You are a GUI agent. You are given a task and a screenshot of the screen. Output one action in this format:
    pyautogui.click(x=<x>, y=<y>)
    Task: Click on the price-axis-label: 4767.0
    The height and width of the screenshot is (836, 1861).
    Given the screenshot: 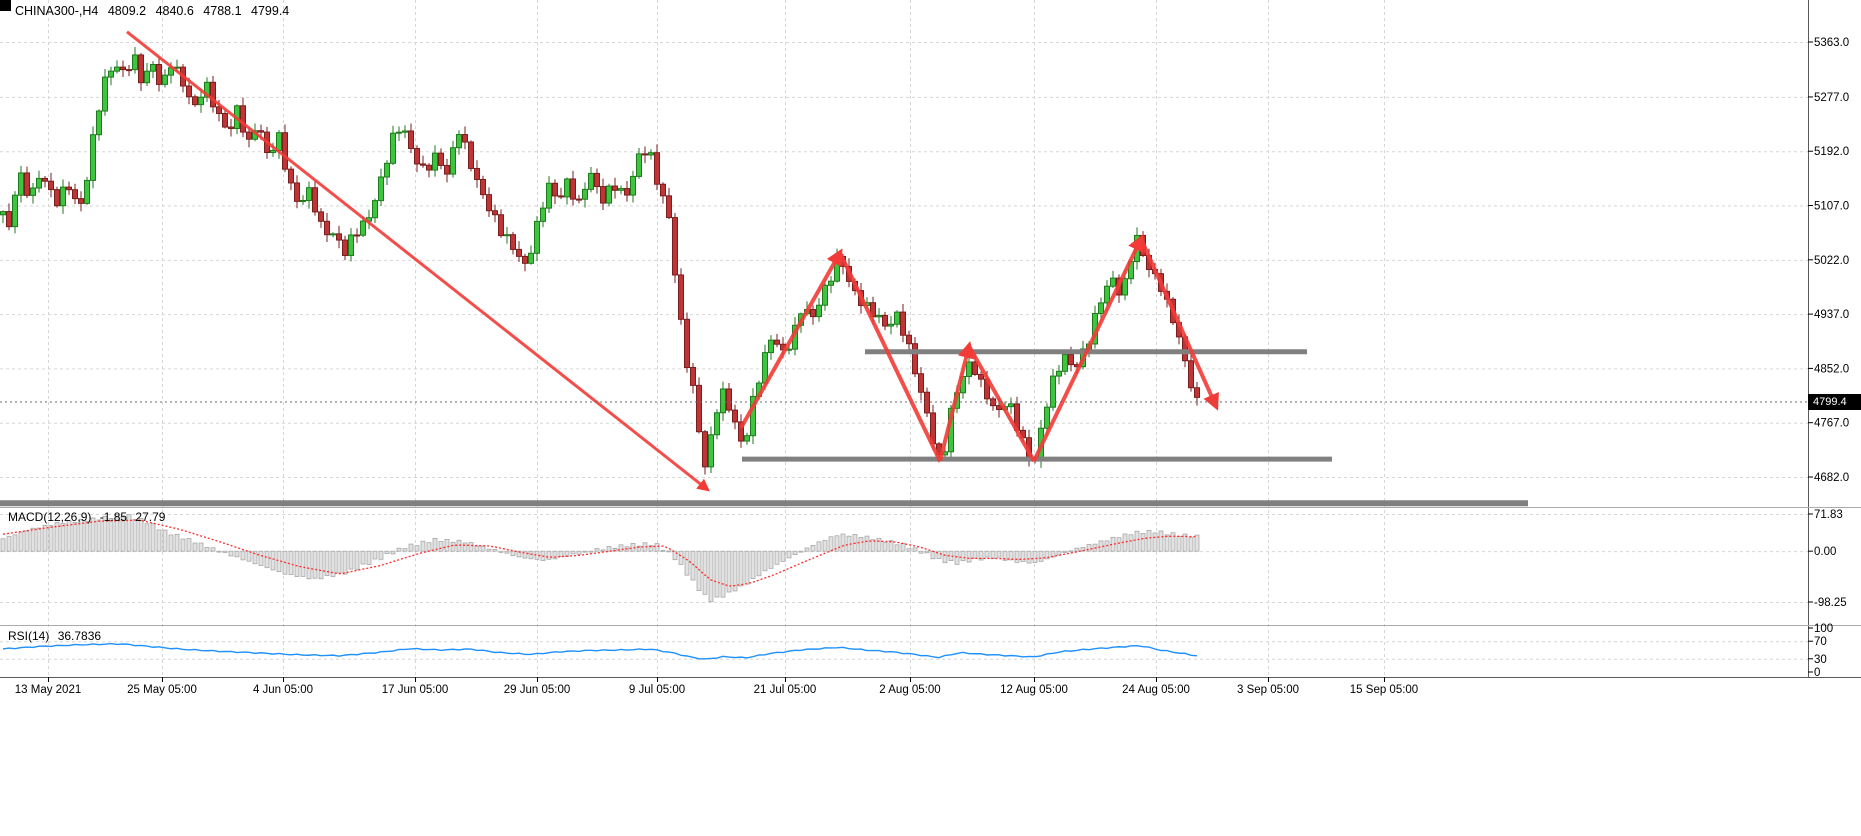 What is the action you would take?
    pyautogui.click(x=1831, y=424)
    